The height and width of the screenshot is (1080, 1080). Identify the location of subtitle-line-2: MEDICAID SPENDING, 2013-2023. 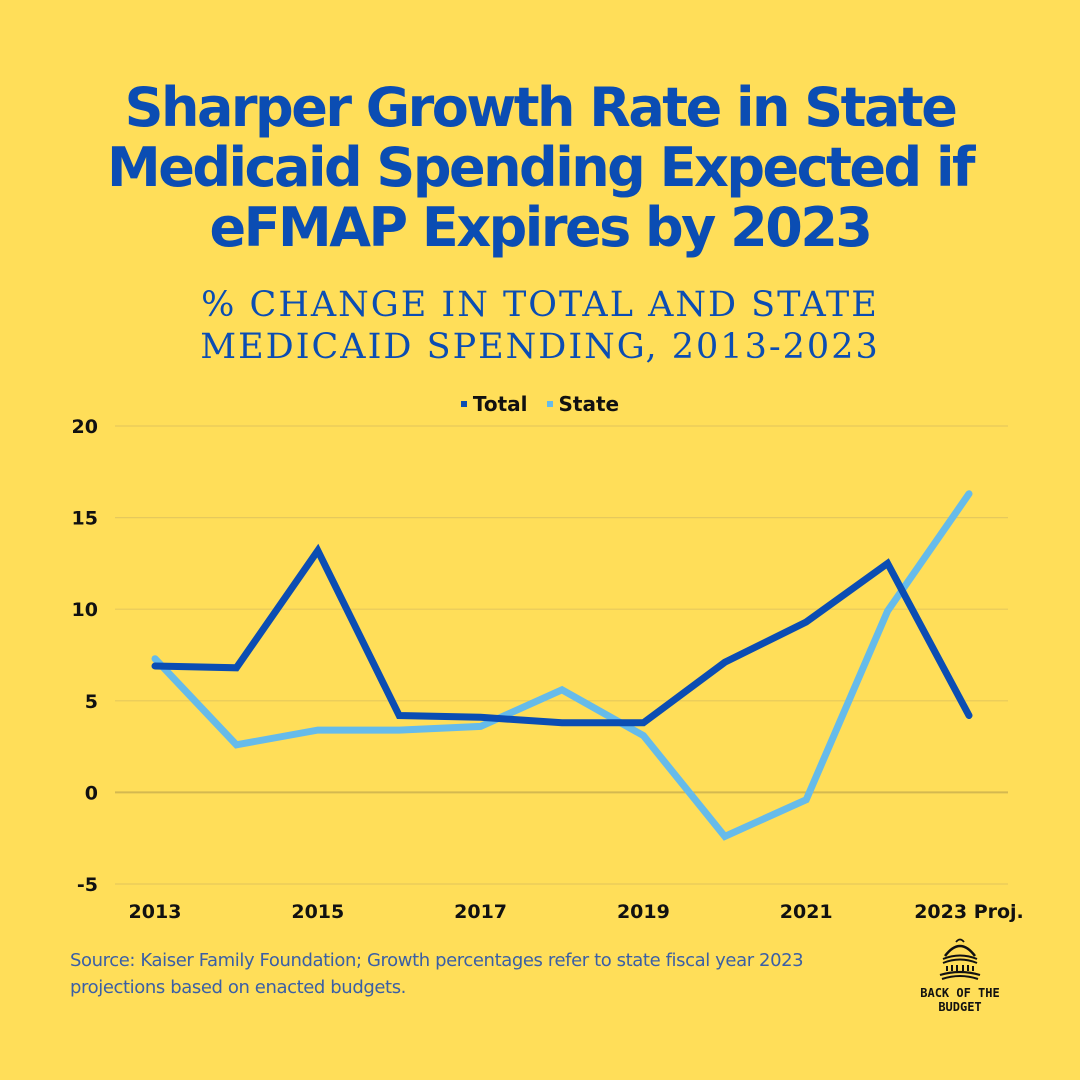
(540, 347).